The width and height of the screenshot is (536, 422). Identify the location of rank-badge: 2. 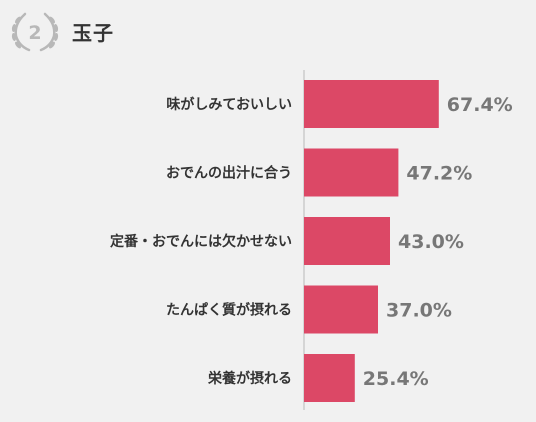
(35, 31).